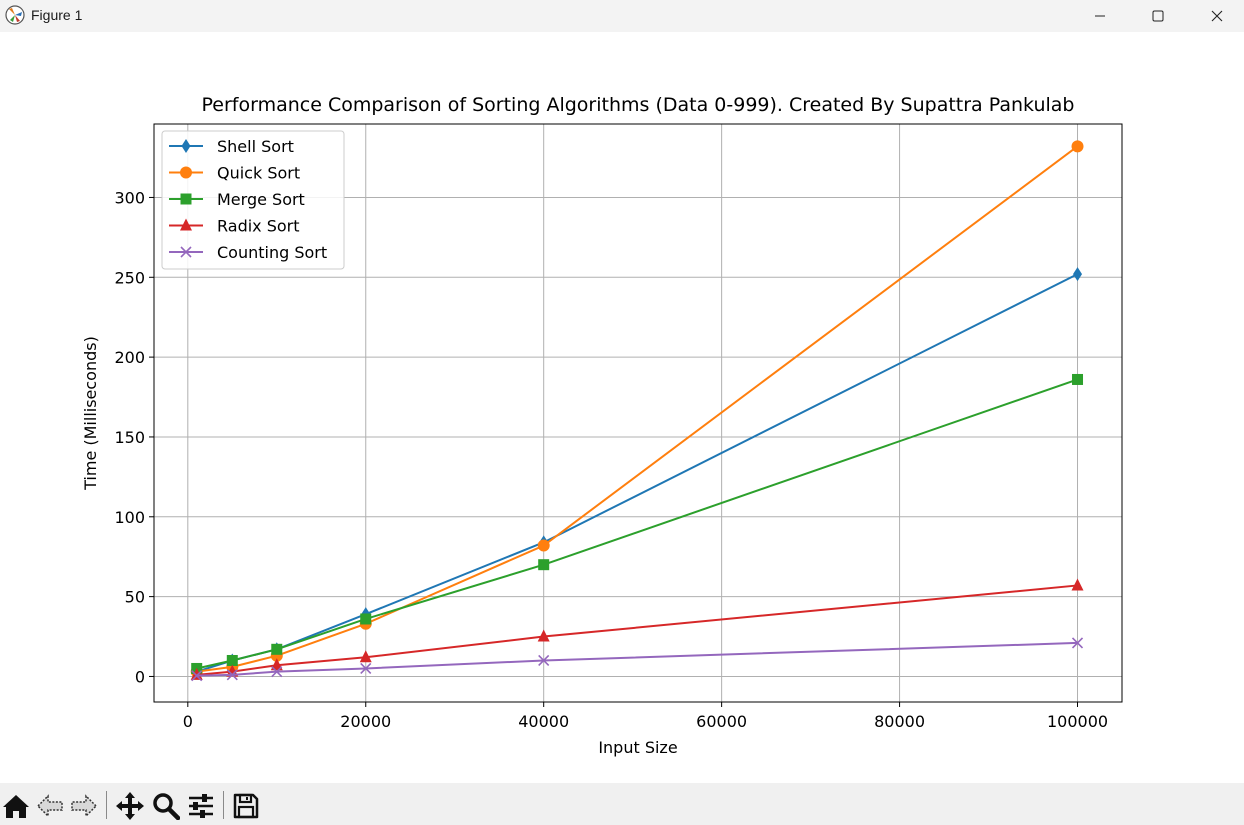 The width and height of the screenshot is (1244, 825). What do you see at coordinates (721, 721) in the screenshot?
I see `x-tick-label: 60000` at bounding box center [721, 721].